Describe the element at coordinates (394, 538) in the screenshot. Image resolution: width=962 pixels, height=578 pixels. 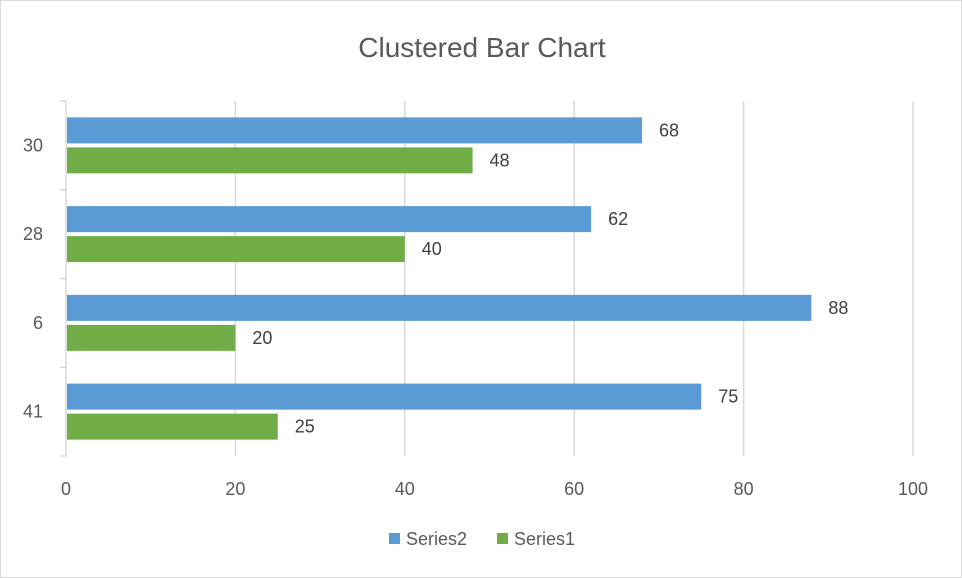
I see `legend-swatch-series2` at that location.